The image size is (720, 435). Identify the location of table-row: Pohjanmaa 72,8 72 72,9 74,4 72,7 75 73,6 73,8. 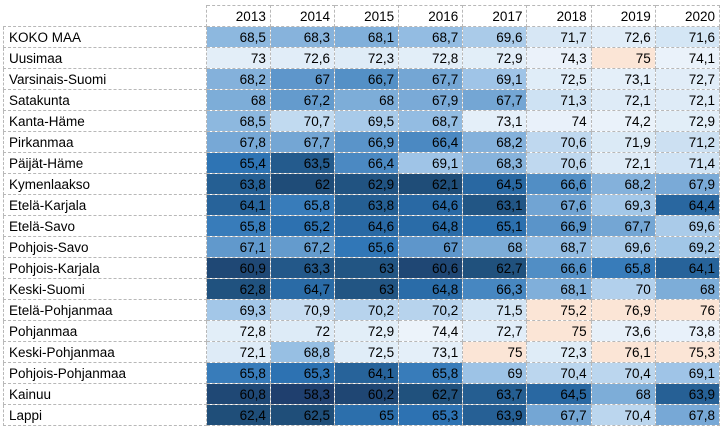
(361, 331).